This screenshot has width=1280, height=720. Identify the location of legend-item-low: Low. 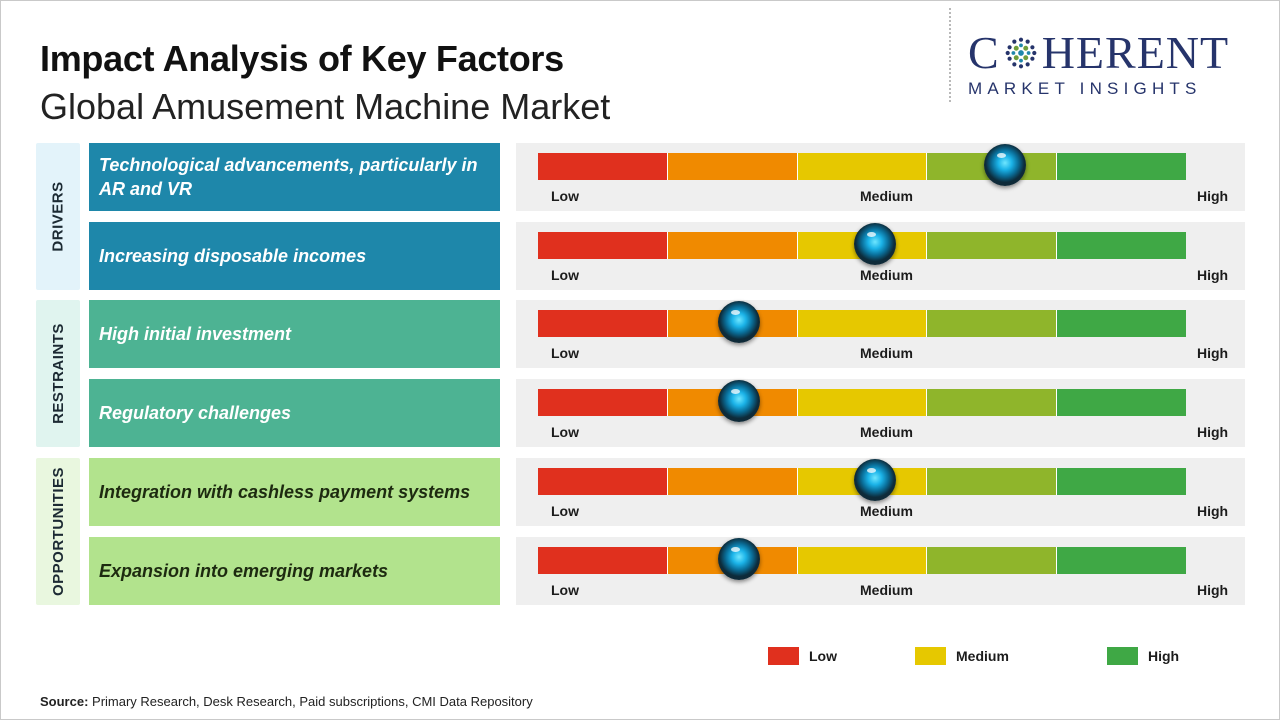
(802, 656).